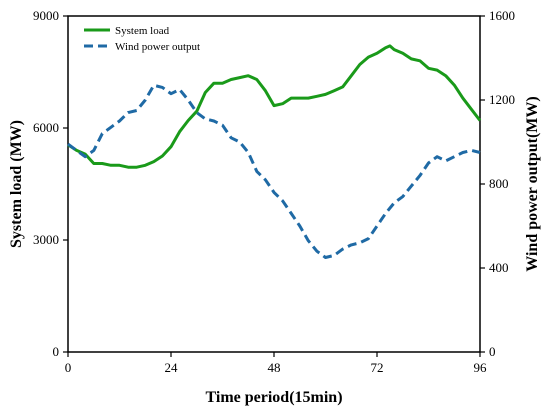 The image size is (550, 413). What do you see at coordinates (157, 47) in the screenshot?
I see `legend-label-wind-power-output: Wind power output` at bounding box center [157, 47].